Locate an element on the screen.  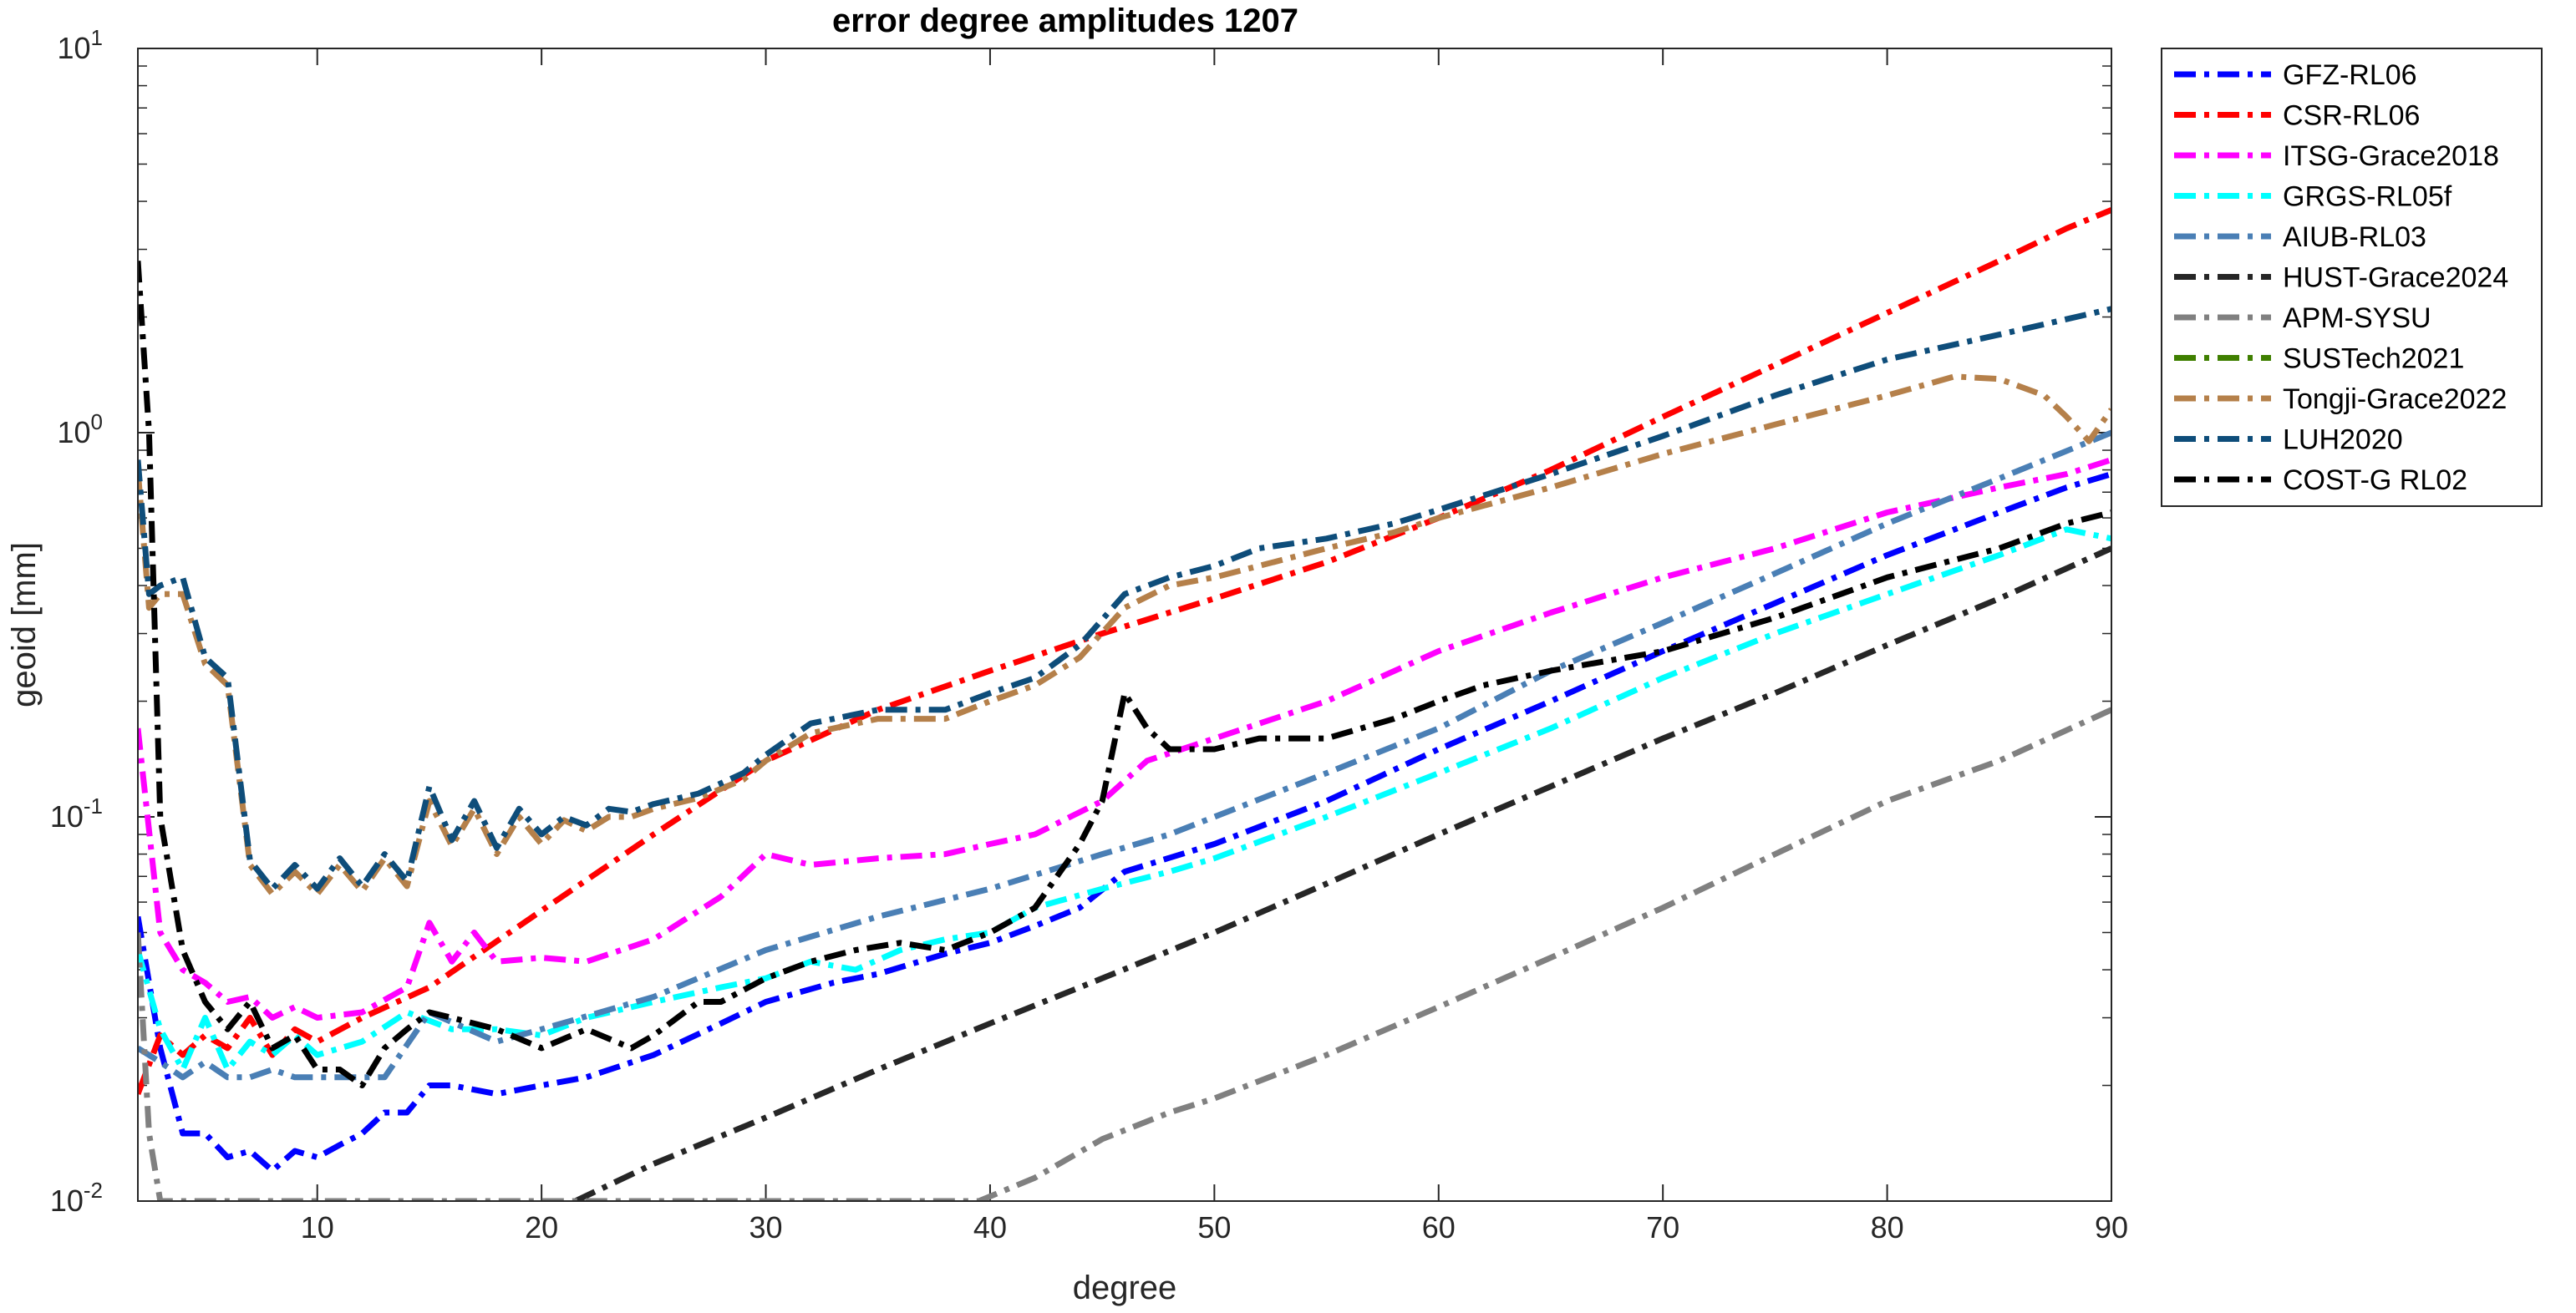
legend-label: GFZ-RL06 is located at coordinates (2350, 75).